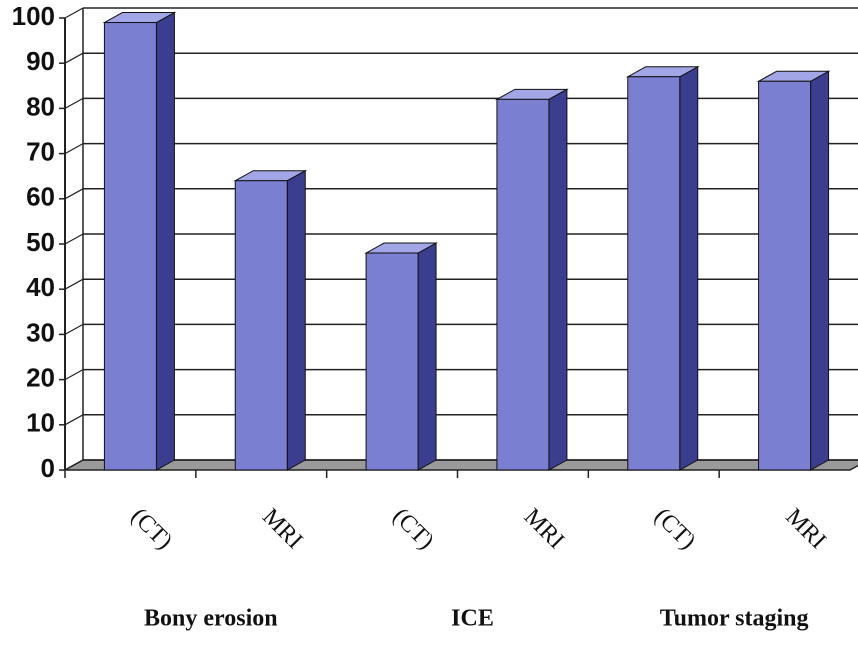 The image size is (858, 649). Describe the element at coordinates (40, 151) in the screenshot. I see `y-tick-label: 70` at that location.